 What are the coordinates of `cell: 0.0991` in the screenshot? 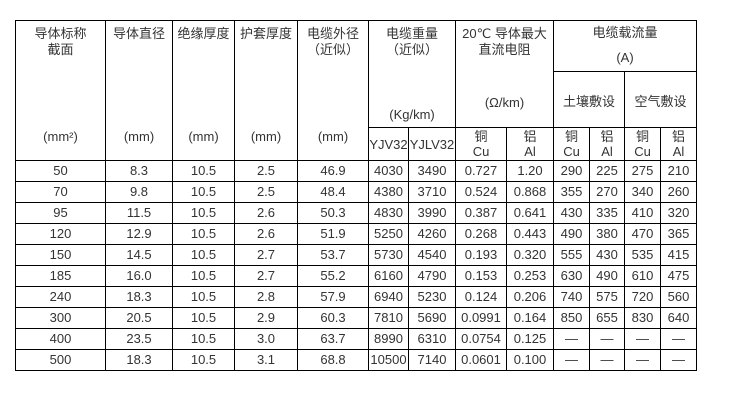 It's located at (481, 318).